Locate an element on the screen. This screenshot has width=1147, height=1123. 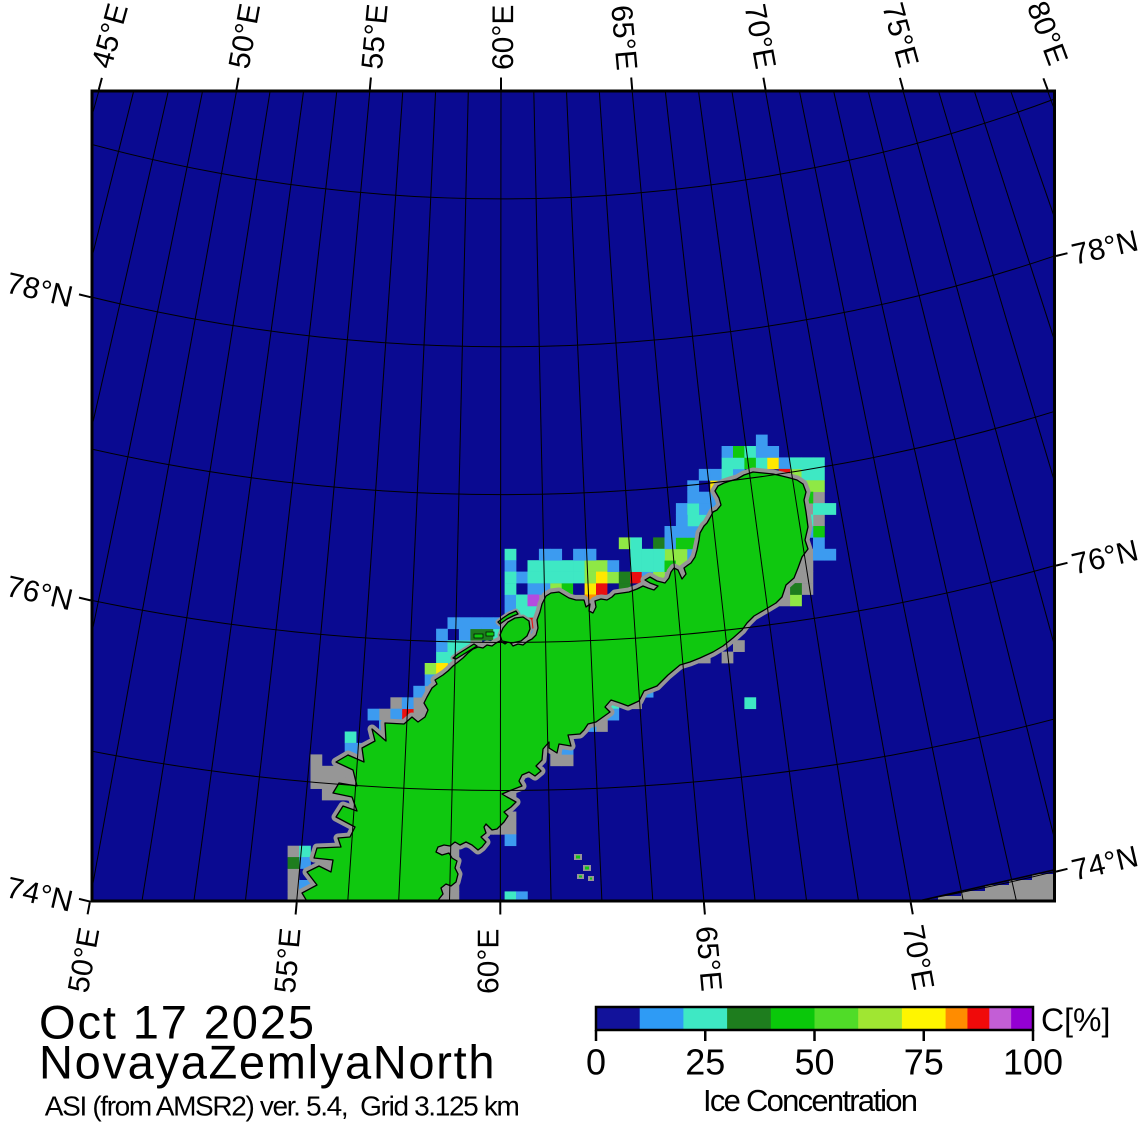
svg-text: 100 is located at coordinates (1033, 1062).